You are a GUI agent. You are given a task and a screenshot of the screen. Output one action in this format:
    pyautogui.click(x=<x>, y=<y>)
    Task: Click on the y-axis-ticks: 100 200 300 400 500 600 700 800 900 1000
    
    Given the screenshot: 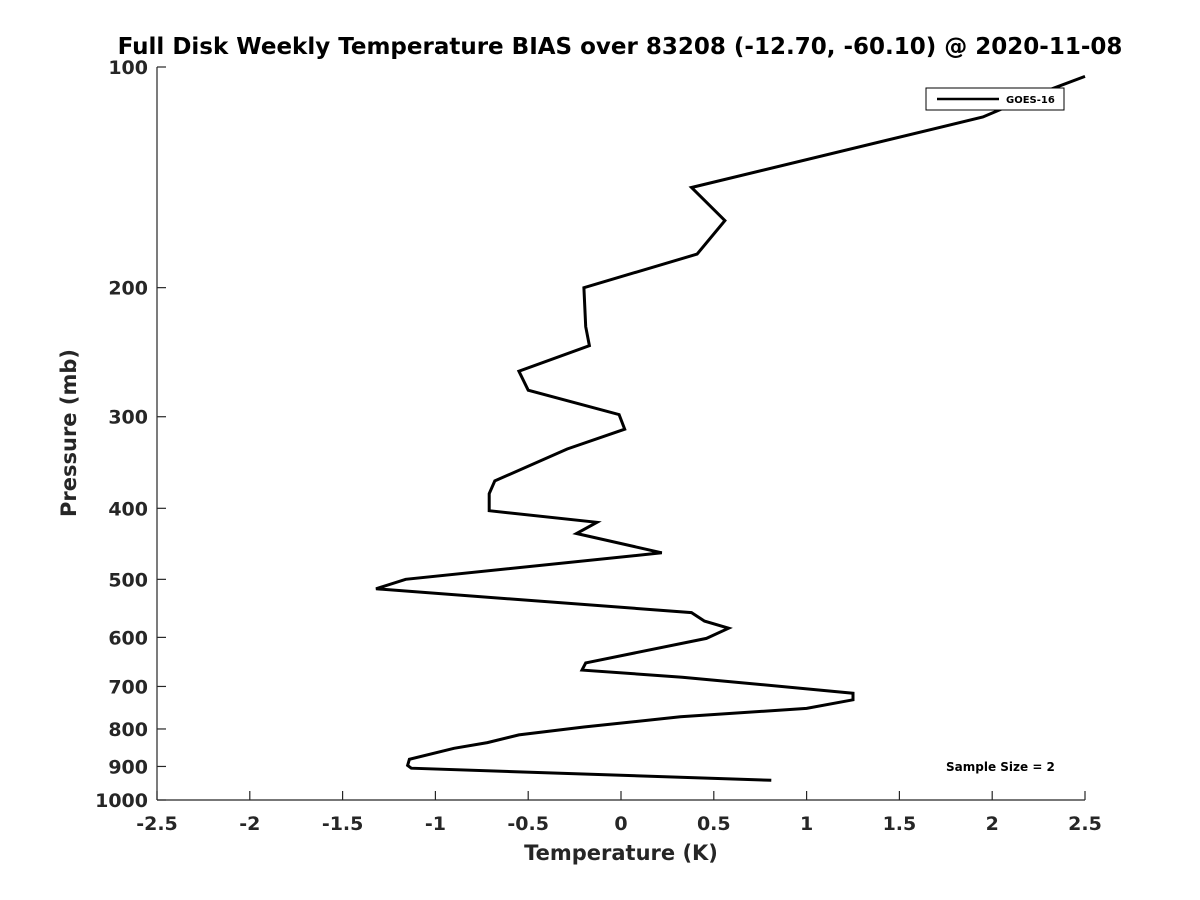 What is the action you would take?
    pyautogui.click(x=130, y=434)
    